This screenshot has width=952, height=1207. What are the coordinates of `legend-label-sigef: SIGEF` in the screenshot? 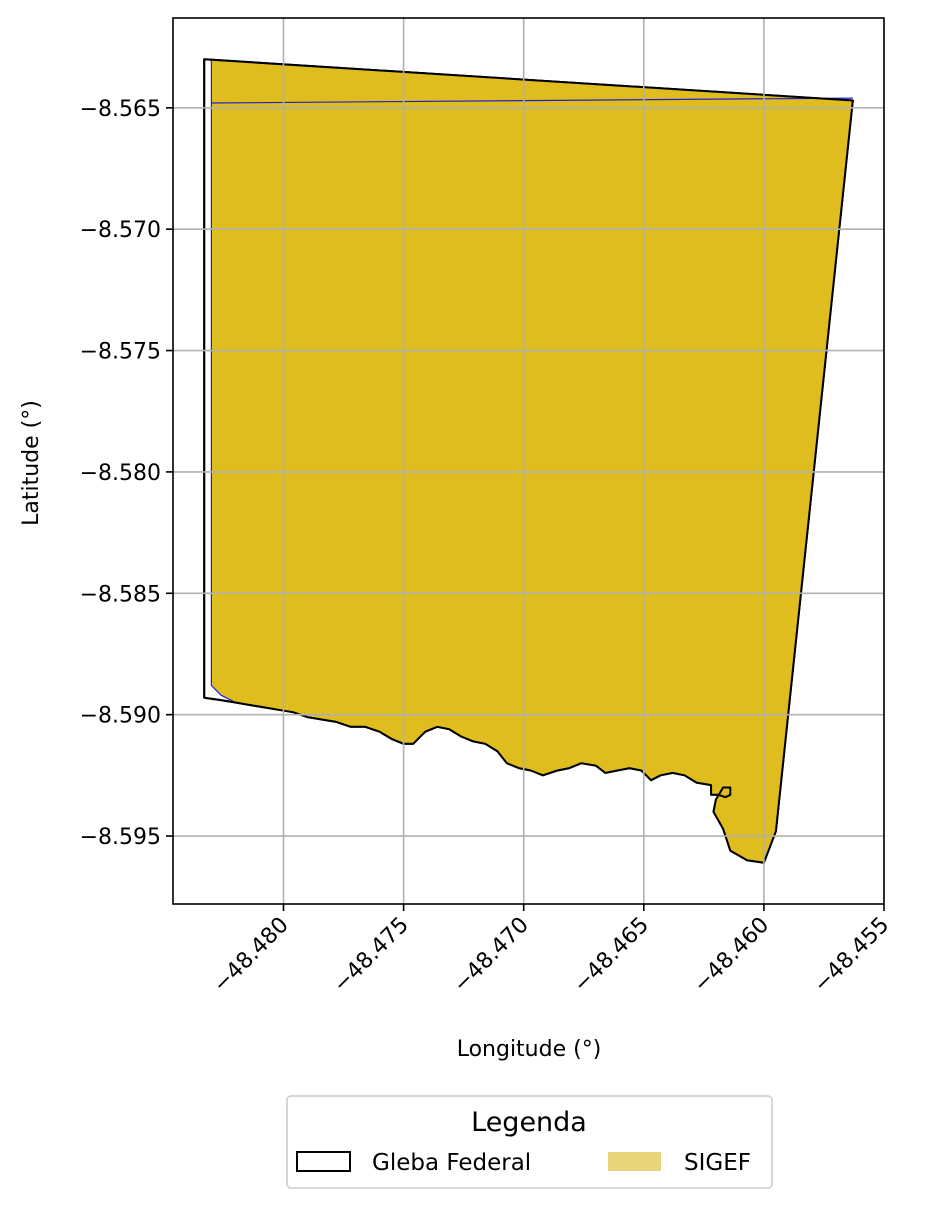 It's located at (717, 1163).